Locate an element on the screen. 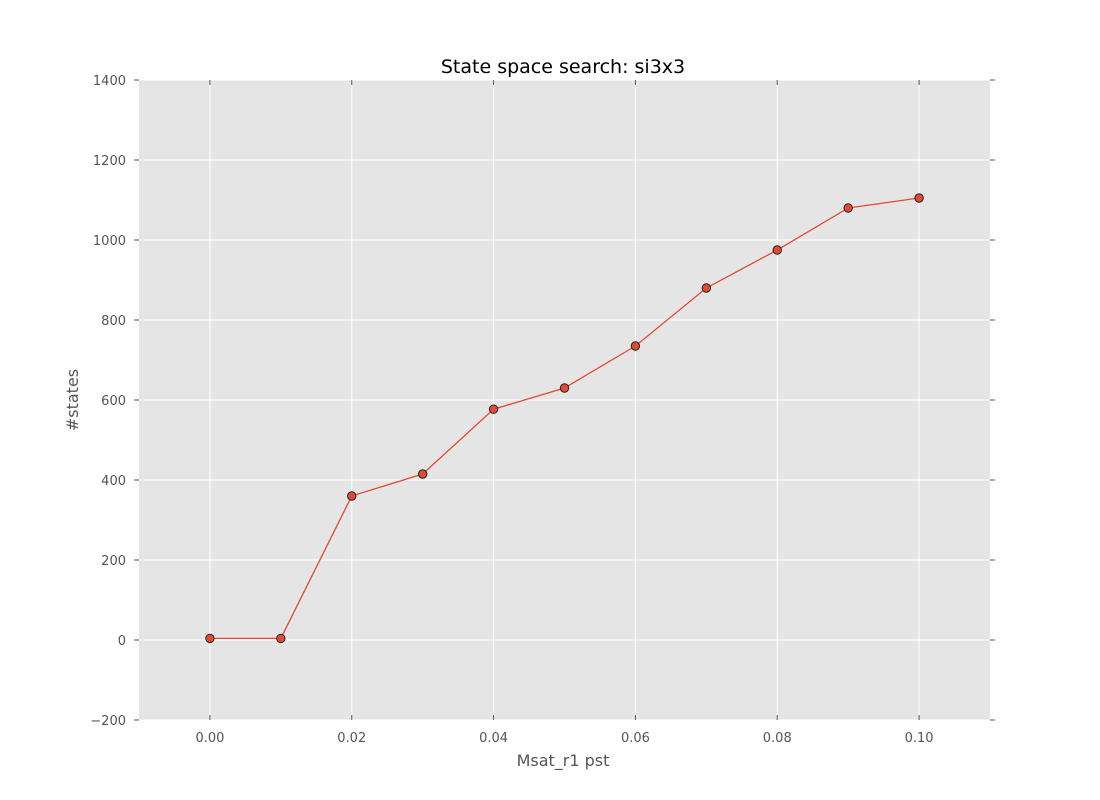 The width and height of the screenshot is (1100, 800). x-tick-label: 0.04 is located at coordinates (493, 738).